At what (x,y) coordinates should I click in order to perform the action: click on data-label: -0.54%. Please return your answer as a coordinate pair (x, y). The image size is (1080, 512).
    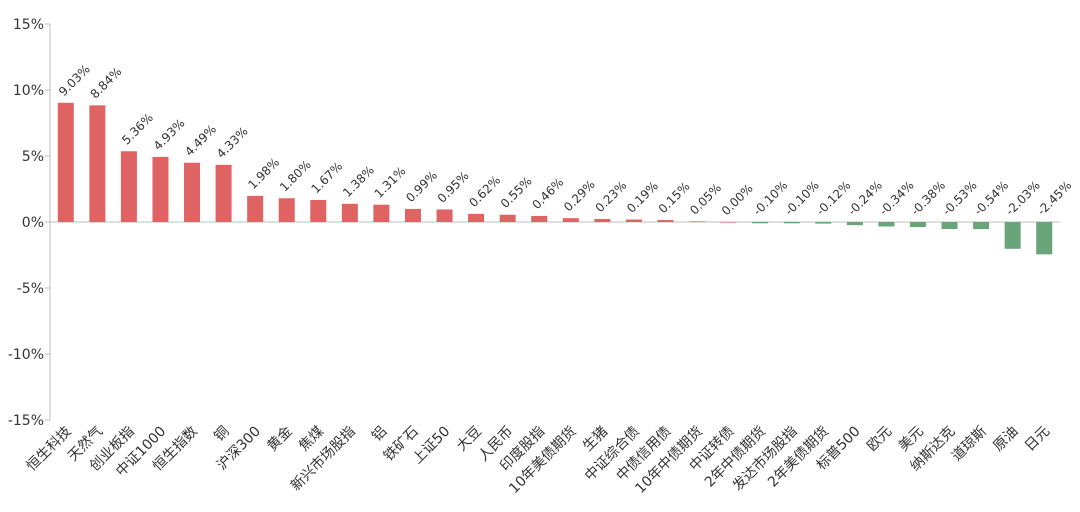
    Looking at the image, I should click on (991, 198).